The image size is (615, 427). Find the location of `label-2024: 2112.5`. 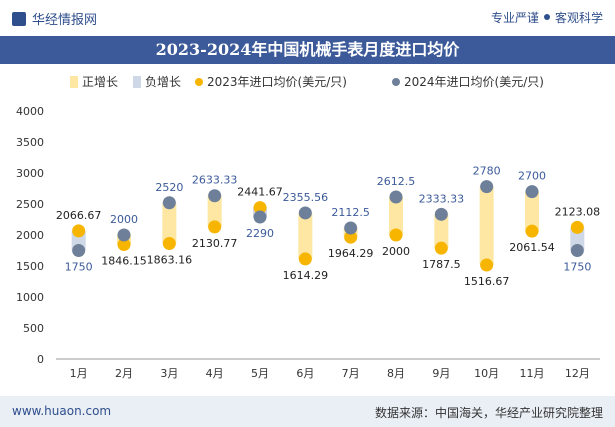

label-2024: 2112.5 is located at coordinates (350, 212).